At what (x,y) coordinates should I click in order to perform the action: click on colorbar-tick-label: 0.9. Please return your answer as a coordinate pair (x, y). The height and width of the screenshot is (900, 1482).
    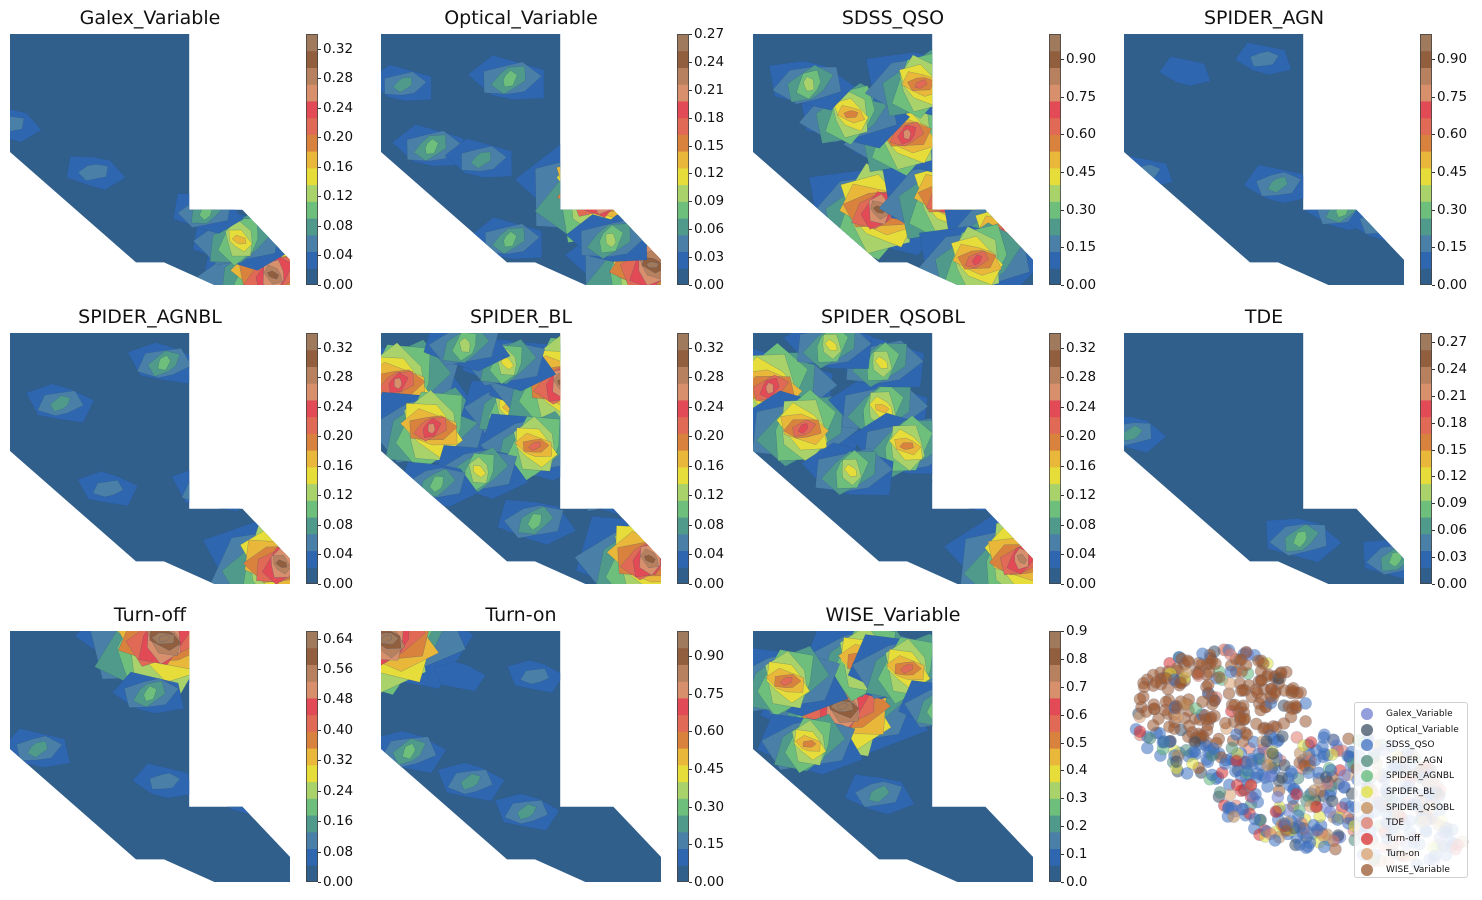
    Looking at the image, I should click on (1077, 631).